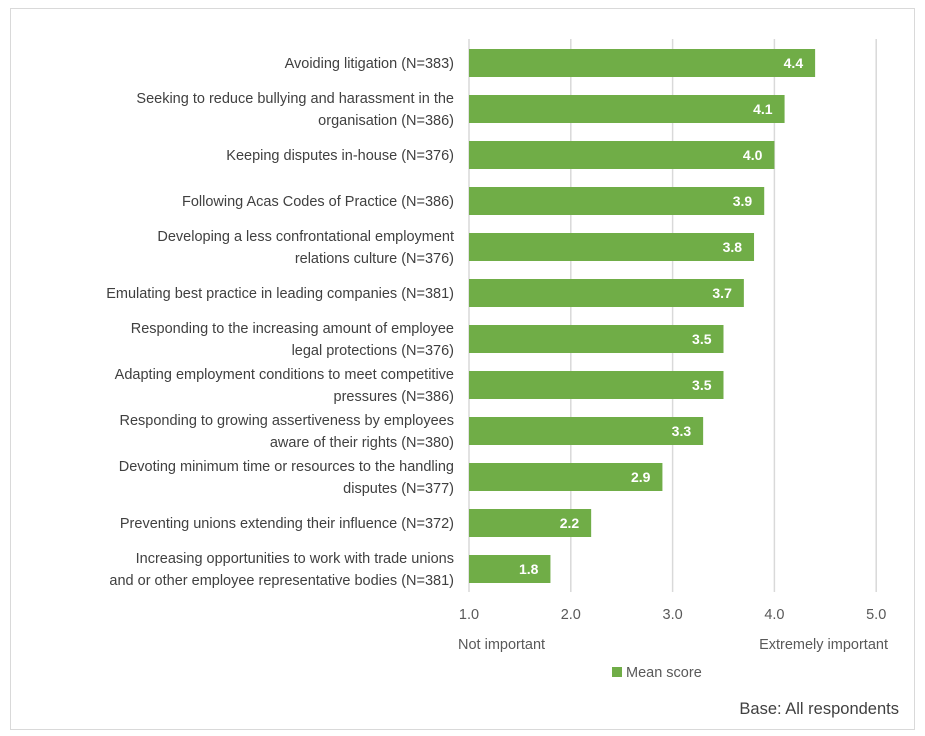  What do you see at coordinates (617, 672) in the screenshot?
I see `legend-swatch` at bounding box center [617, 672].